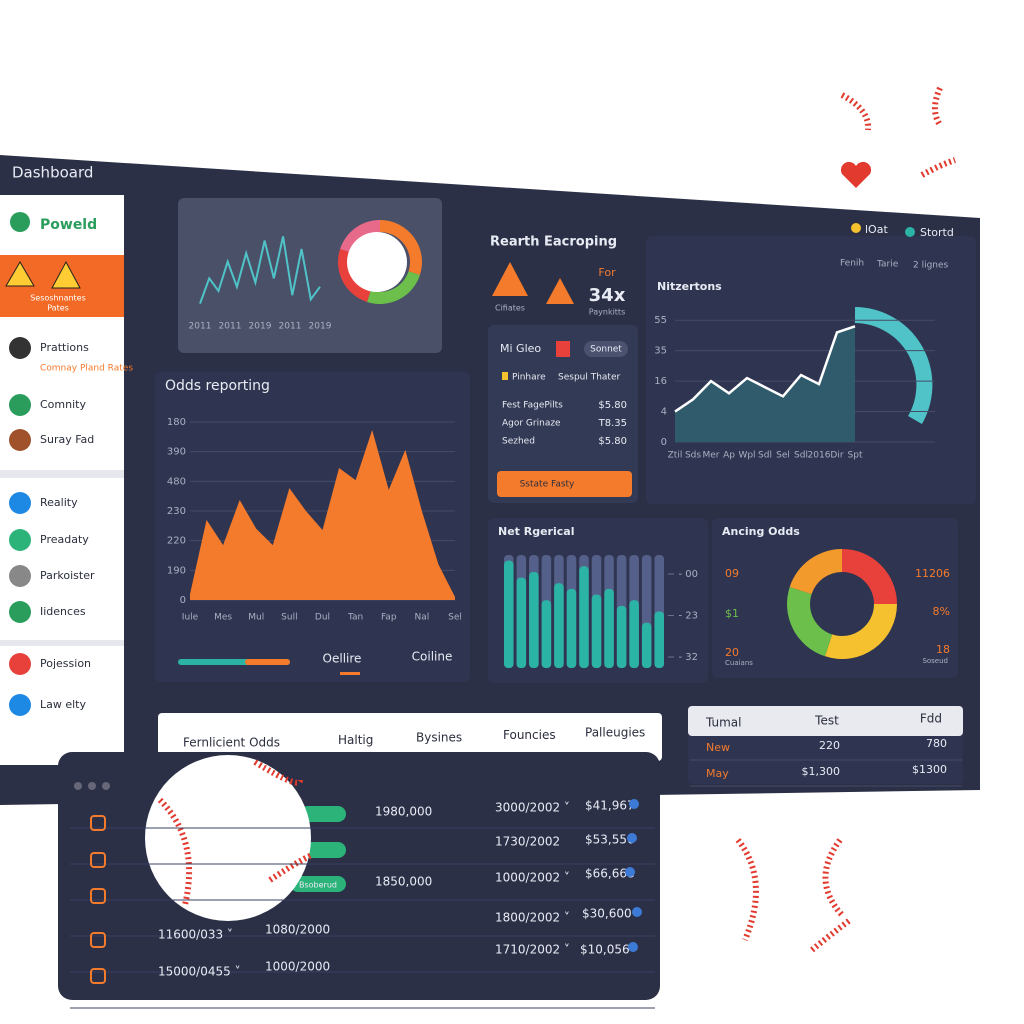 This screenshot has width=1024, height=1024. Describe the element at coordinates (610, 840) in the screenshot. I see `table-cell: $53,556` at that location.